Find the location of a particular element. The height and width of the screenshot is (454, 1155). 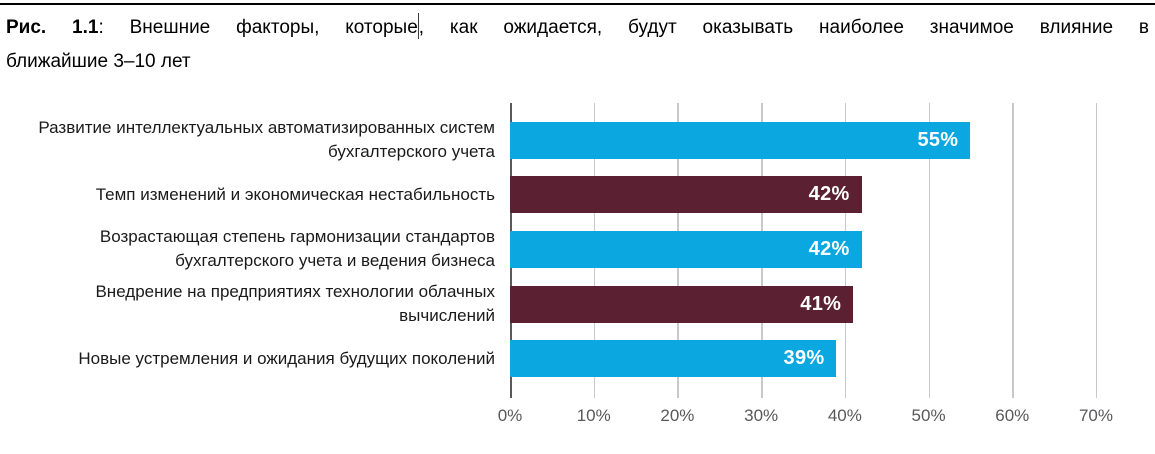

bar-row: 39% is located at coordinates (803, 358).